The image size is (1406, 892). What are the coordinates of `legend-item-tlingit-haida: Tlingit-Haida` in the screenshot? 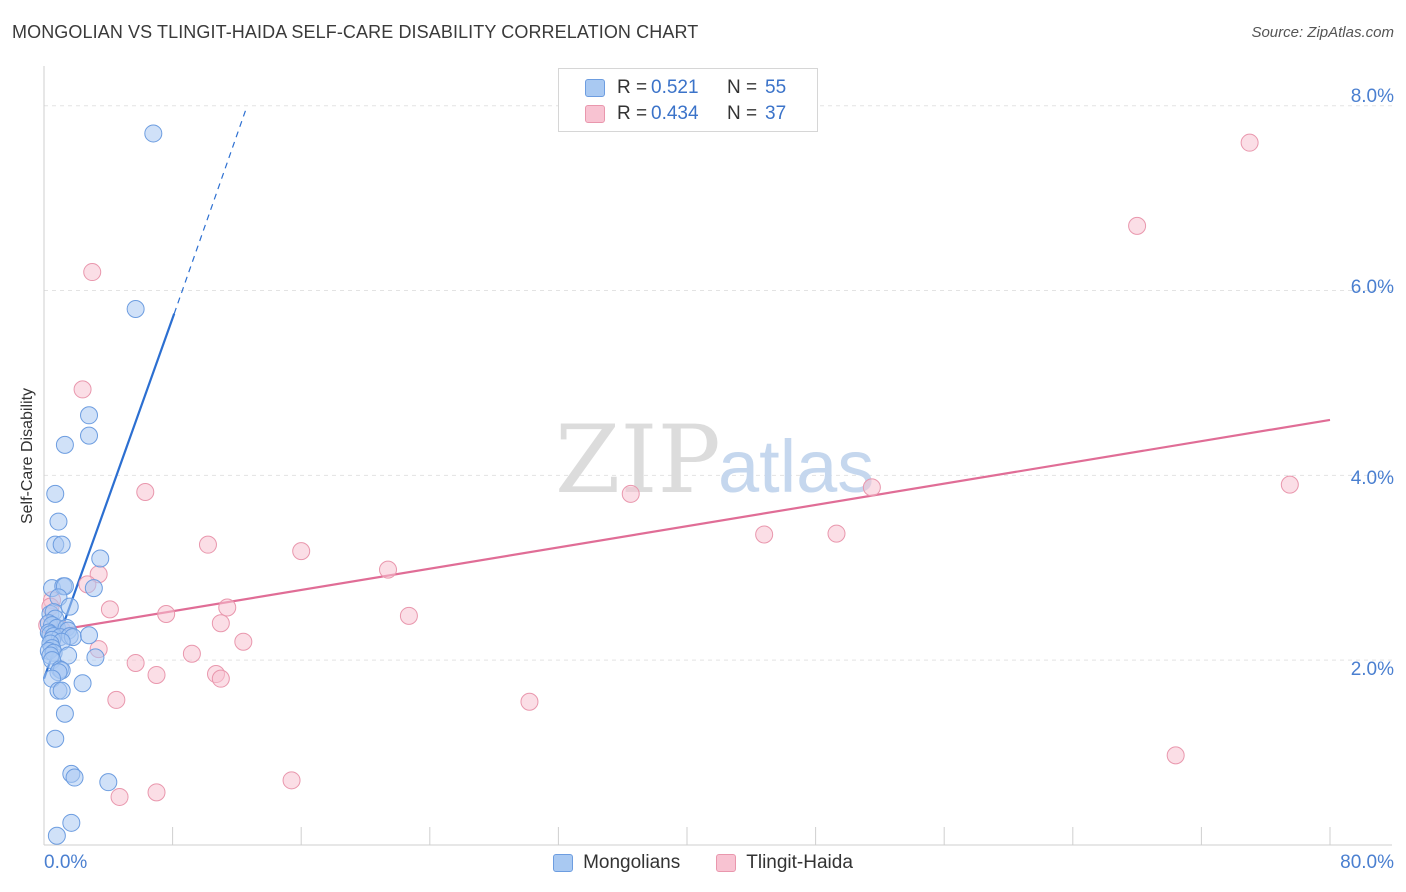 It's located at (784, 863).